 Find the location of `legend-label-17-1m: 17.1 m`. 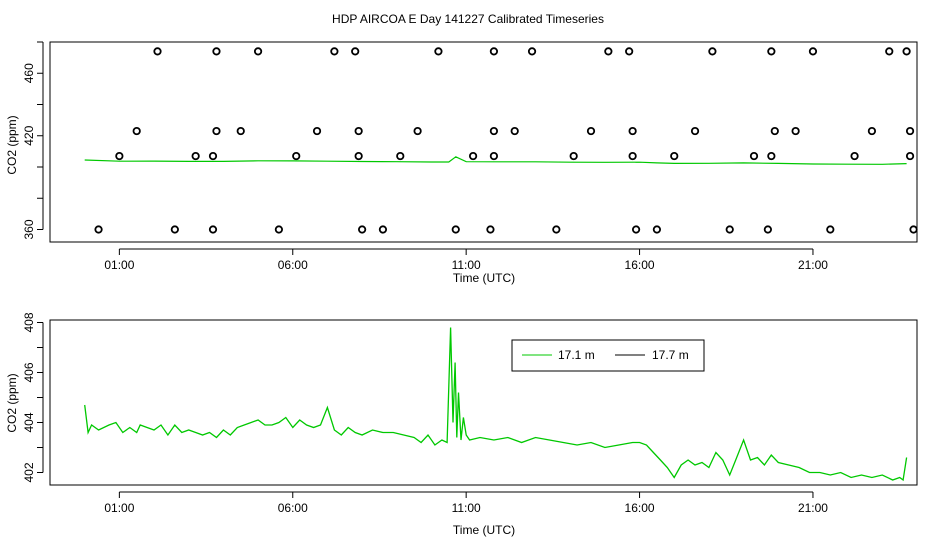

legend-label-17-1m: 17.1 m is located at coordinates (576, 355).